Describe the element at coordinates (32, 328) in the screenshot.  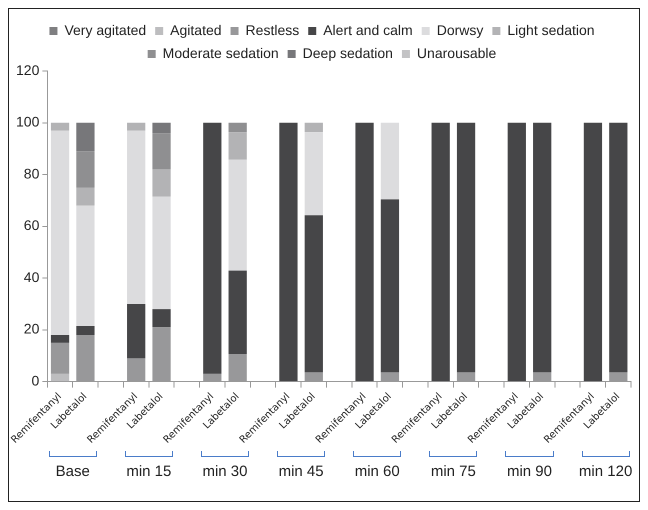
I see `y-tick-label: 20` at that location.